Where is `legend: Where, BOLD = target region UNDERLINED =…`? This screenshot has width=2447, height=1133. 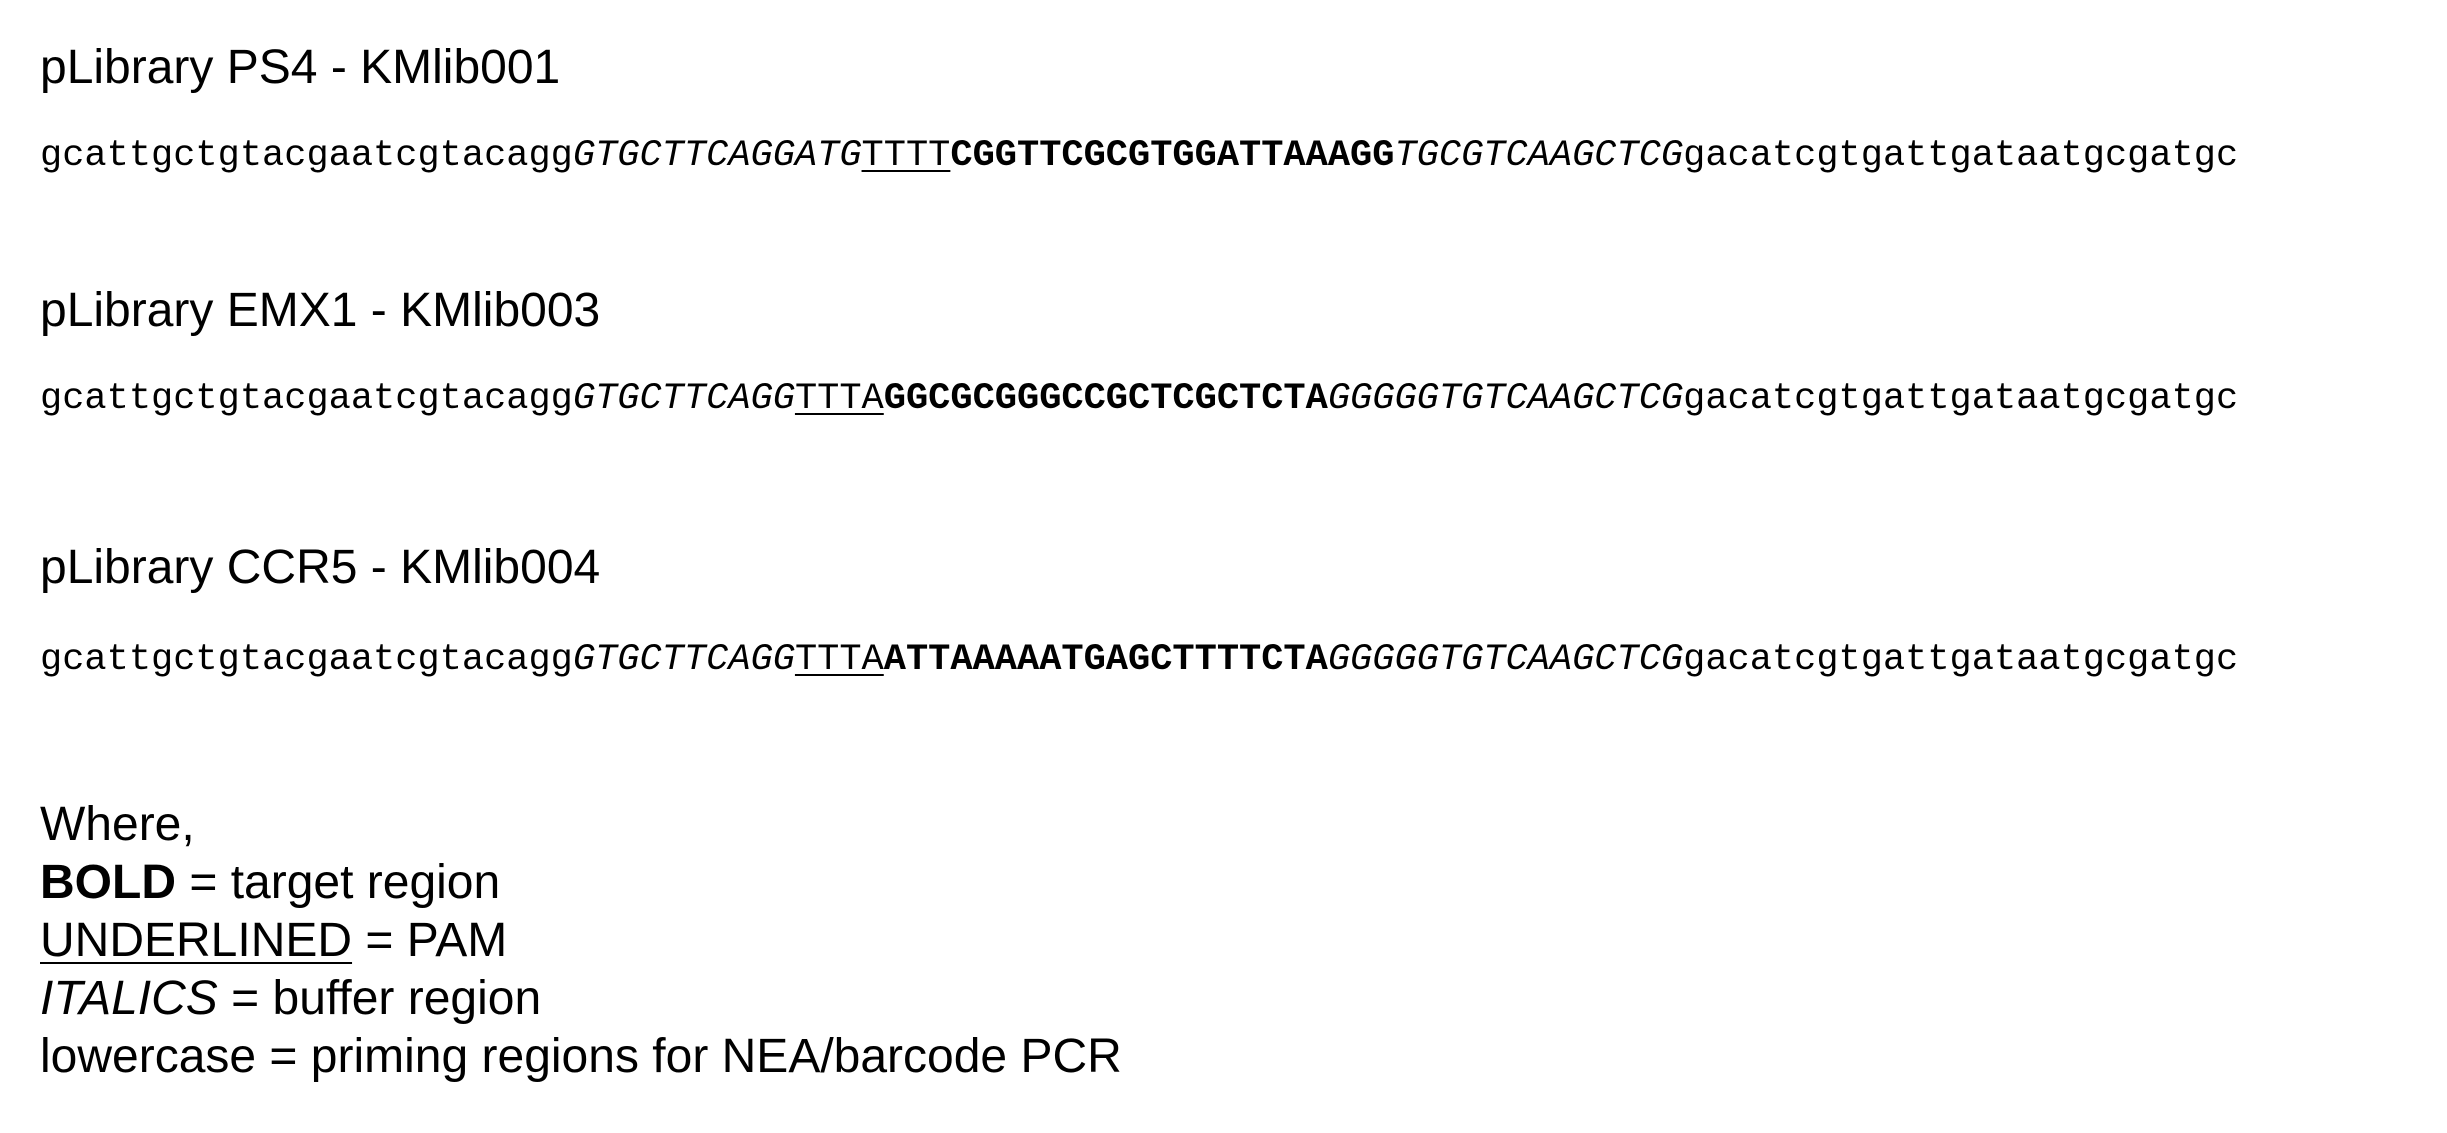 legend: Where, BOLD = target region UNDERLINED =… is located at coordinates (581, 941).